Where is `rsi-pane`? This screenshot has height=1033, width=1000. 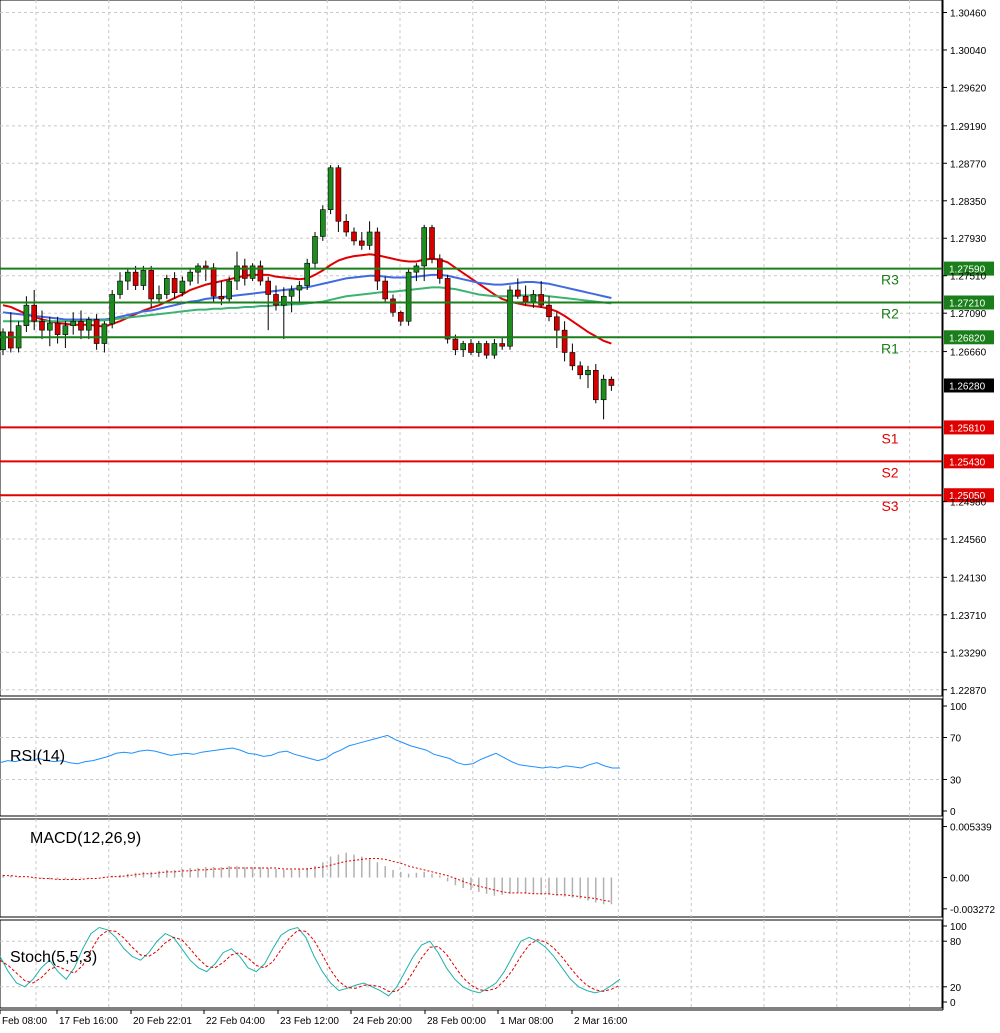
rsi-pane is located at coordinates (471, 757).